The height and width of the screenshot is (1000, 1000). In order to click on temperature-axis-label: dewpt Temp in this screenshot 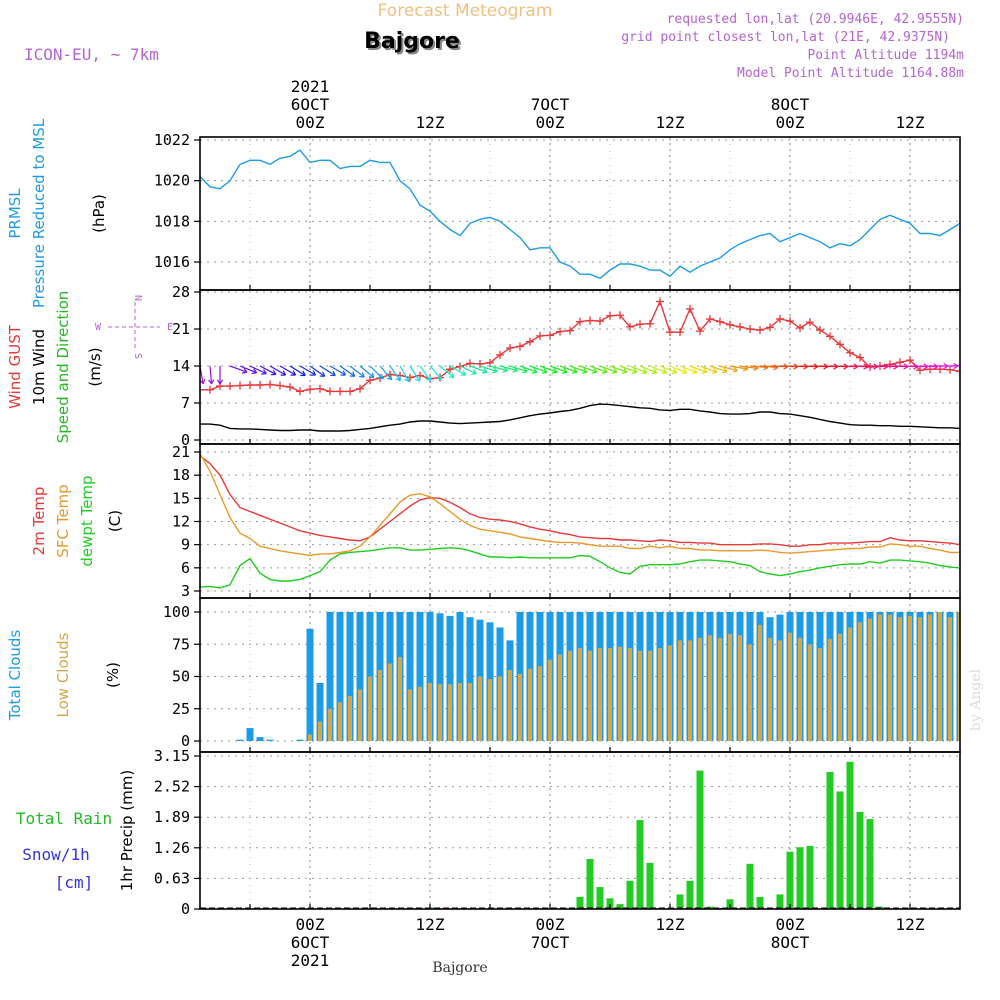, I will do `click(87, 520)`.